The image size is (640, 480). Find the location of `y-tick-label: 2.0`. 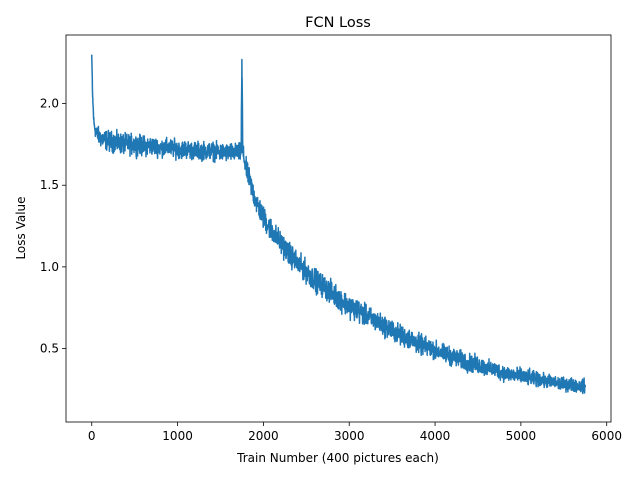

y-tick-label: 2.0 is located at coordinates (49, 104).